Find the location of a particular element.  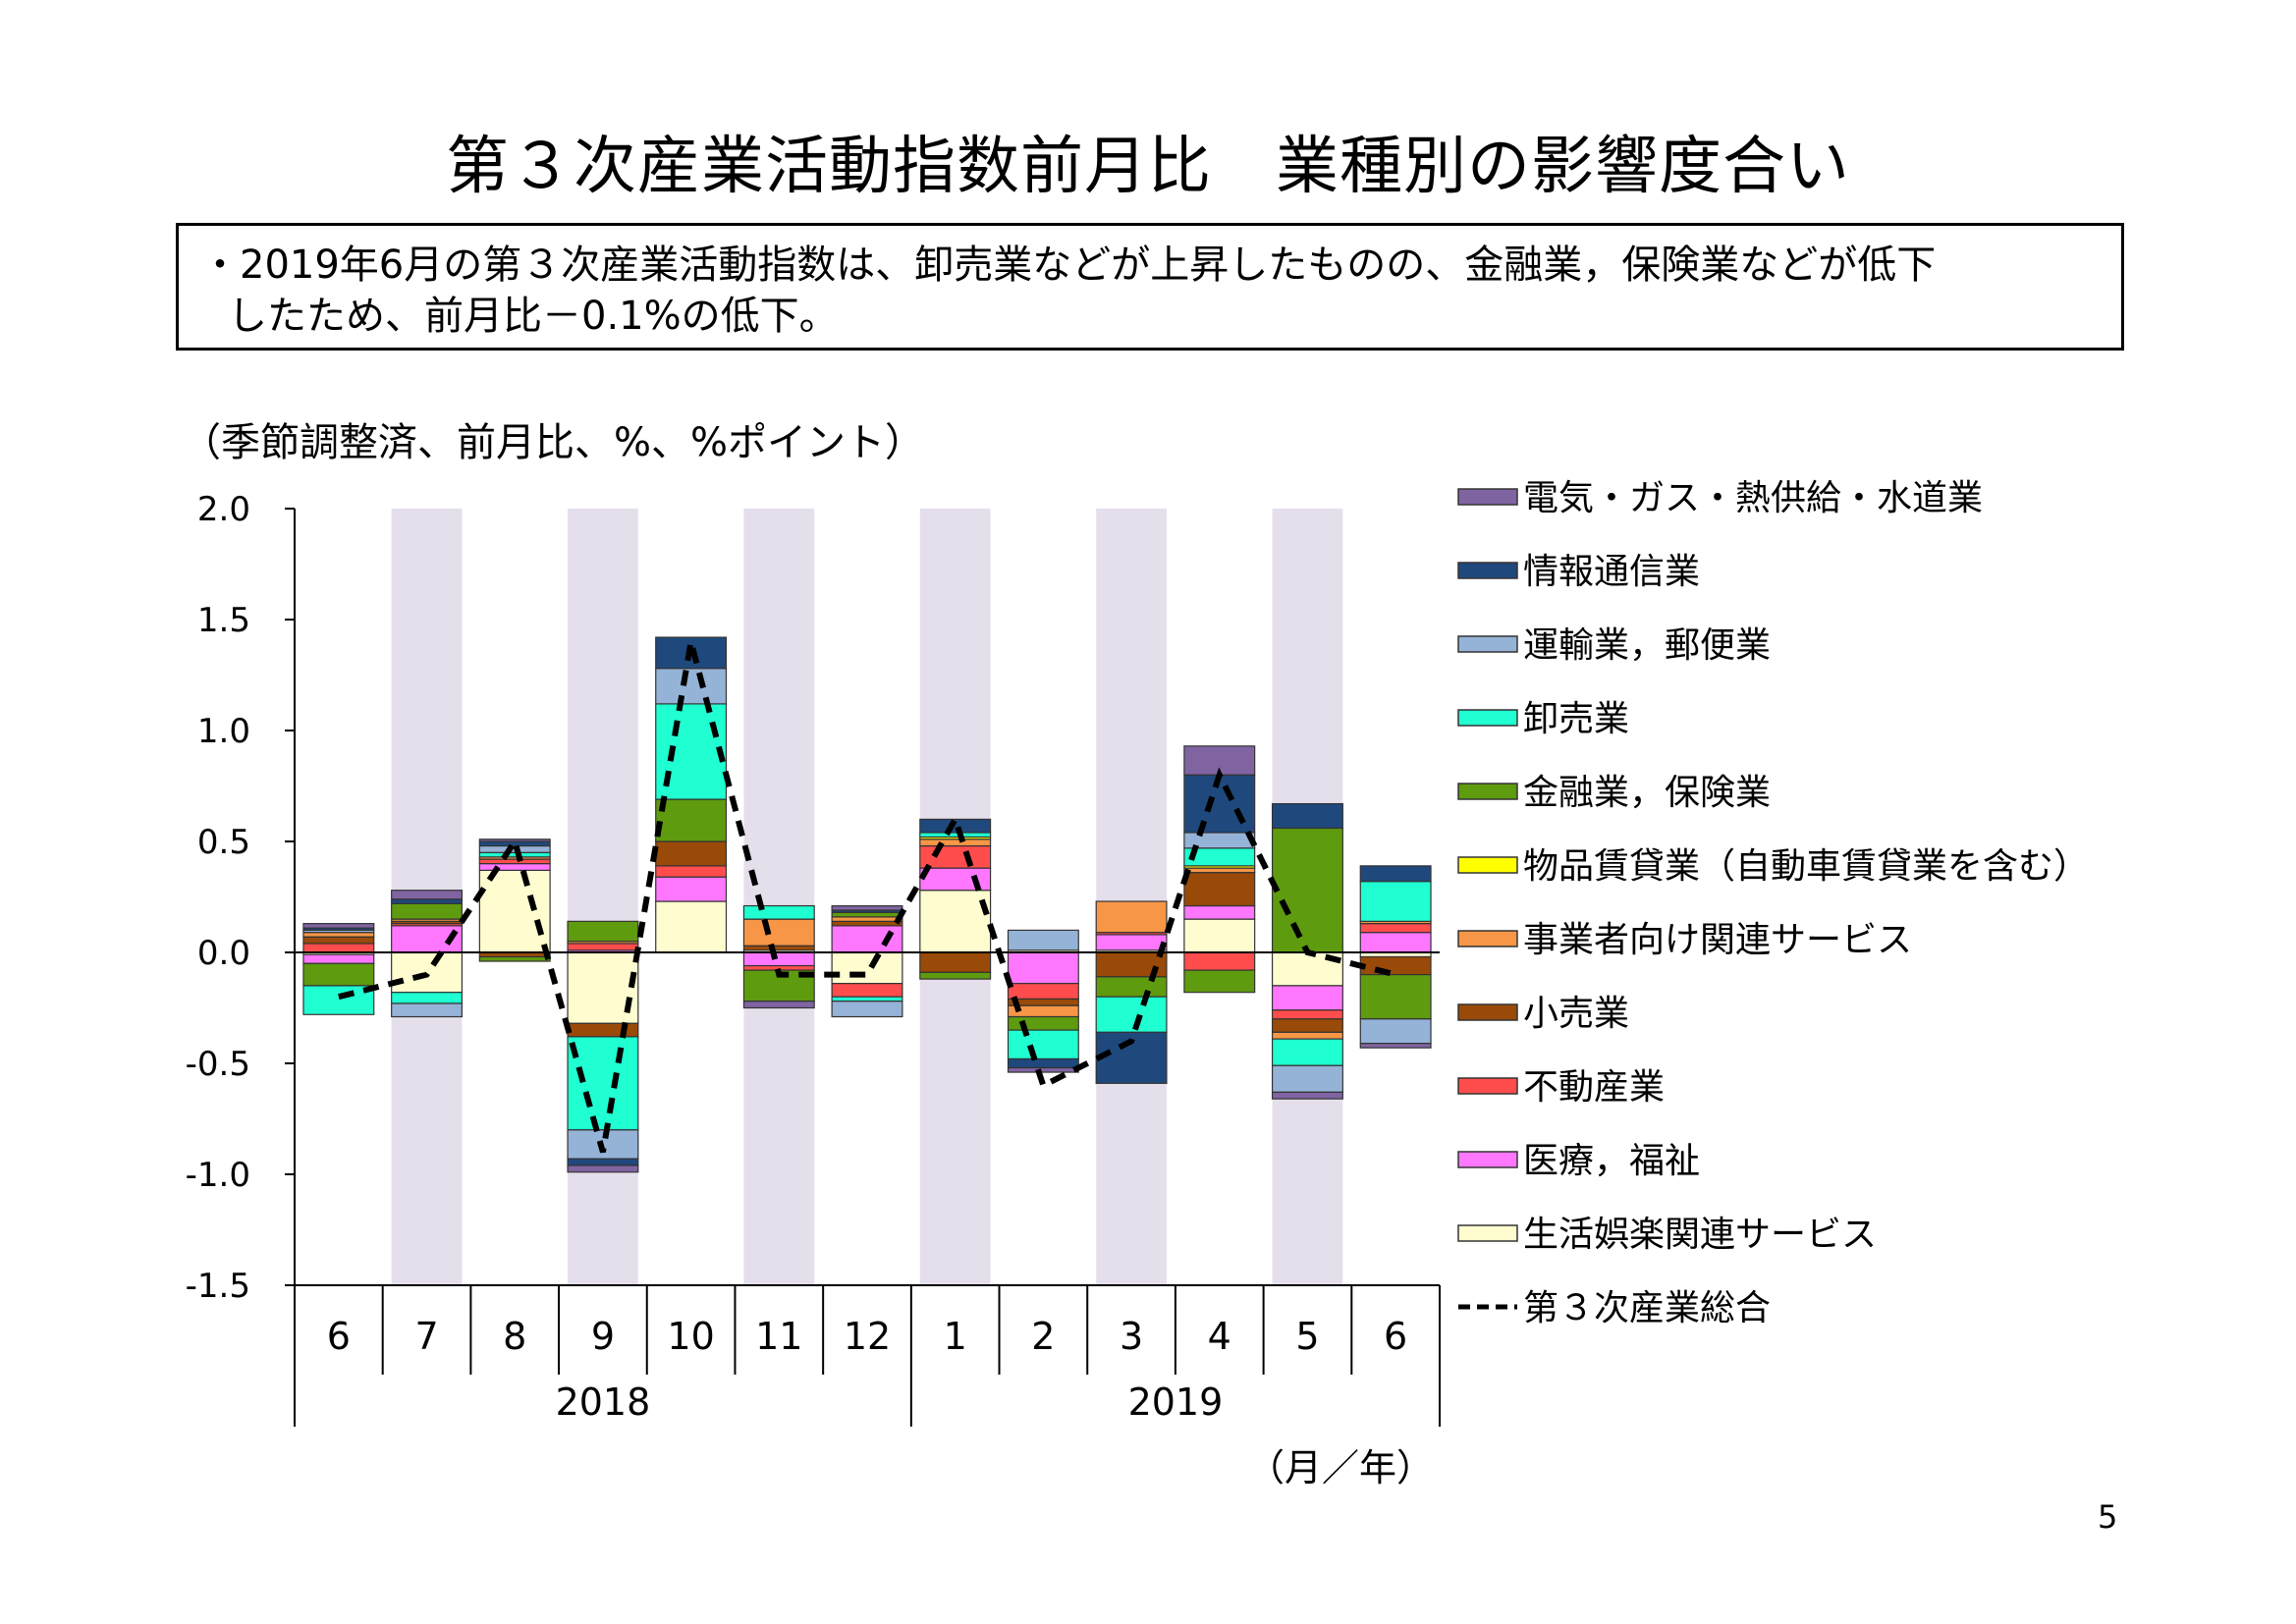

y-tick-label: 1.0 is located at coordinates (223, 731).